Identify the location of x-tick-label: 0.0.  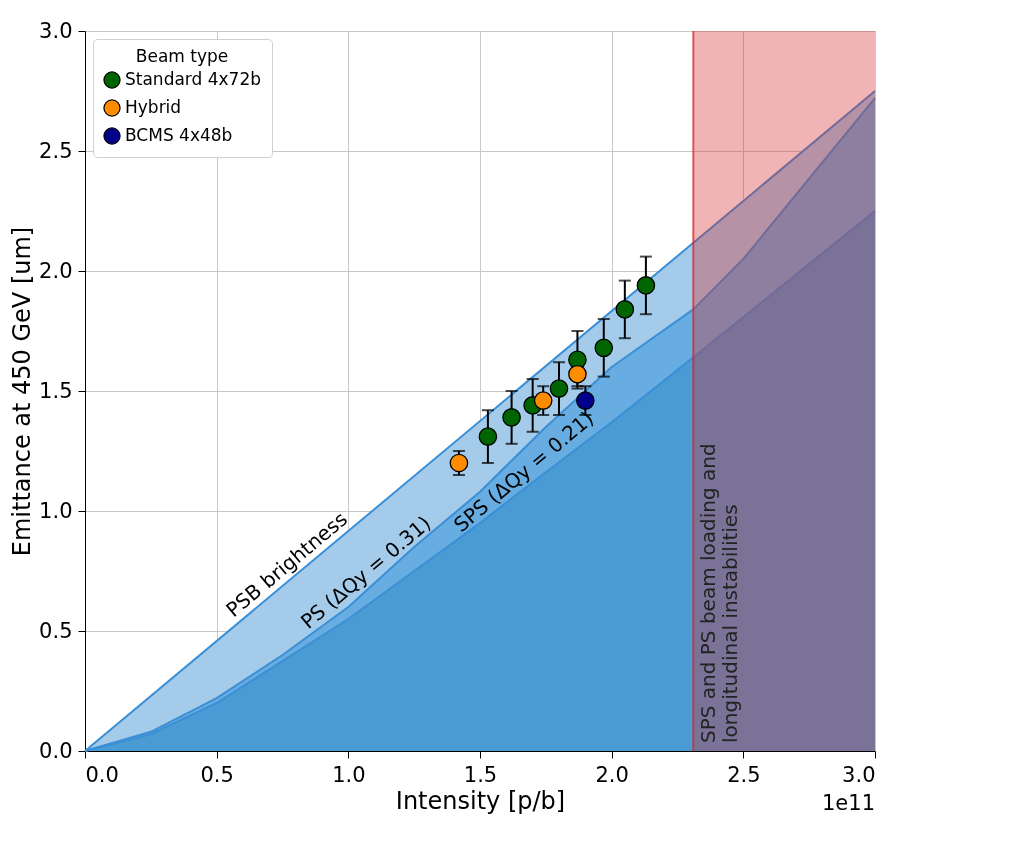
(102, 774).